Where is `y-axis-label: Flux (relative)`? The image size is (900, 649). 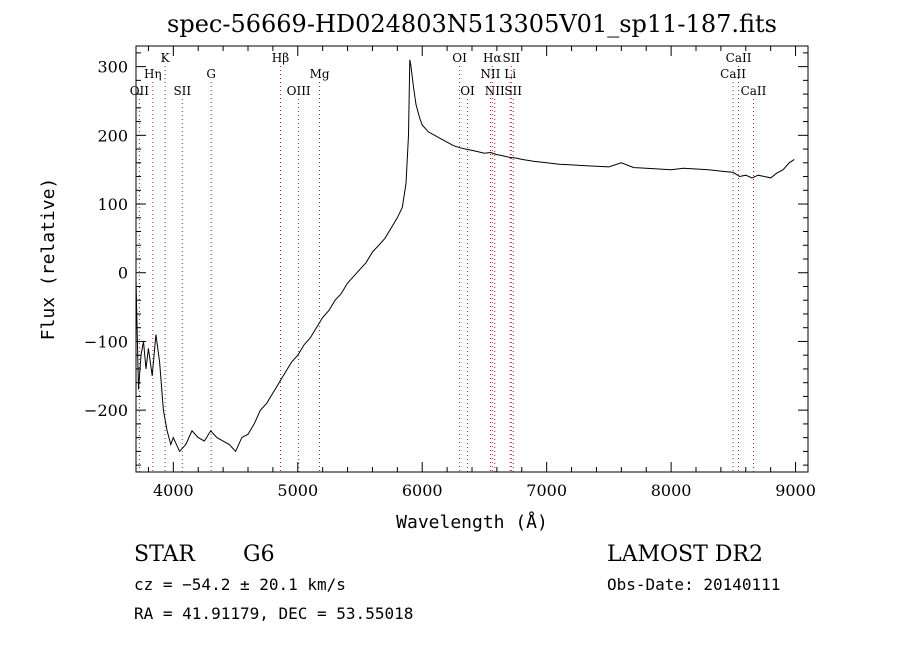
y-axis-label: Flux (relative) is located at coordinates (48, 259).